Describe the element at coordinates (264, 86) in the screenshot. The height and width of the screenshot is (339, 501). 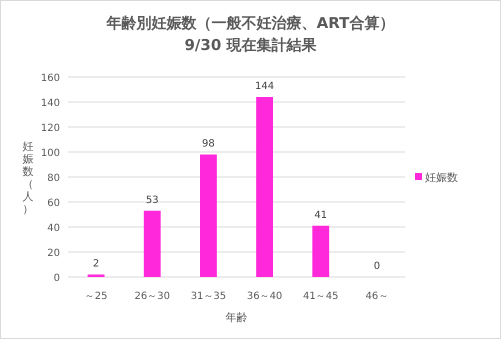
I see `data-label: 144` at that location.